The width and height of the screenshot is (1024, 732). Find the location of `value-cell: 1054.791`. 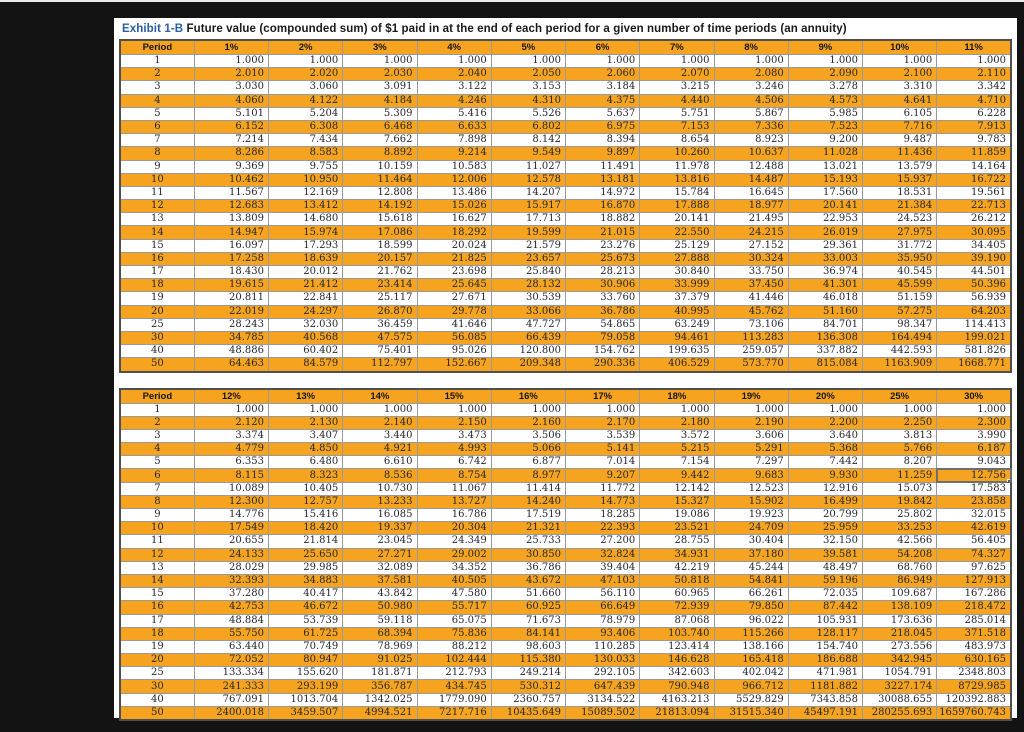

value-cell: 1054.791 is located at coordinates (899, 673).